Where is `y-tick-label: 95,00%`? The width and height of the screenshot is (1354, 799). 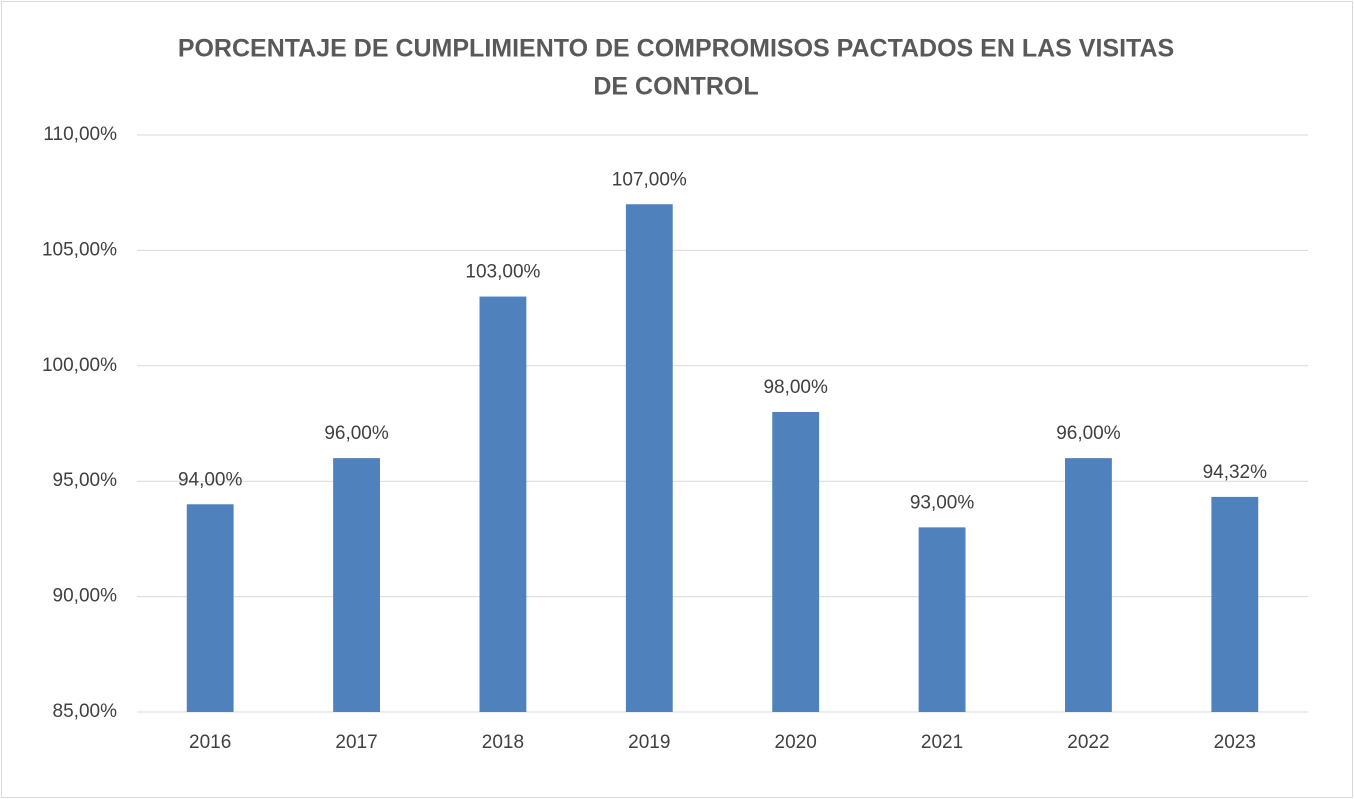 y-tick-label: 95,00% is located at coordinates (85, 480).